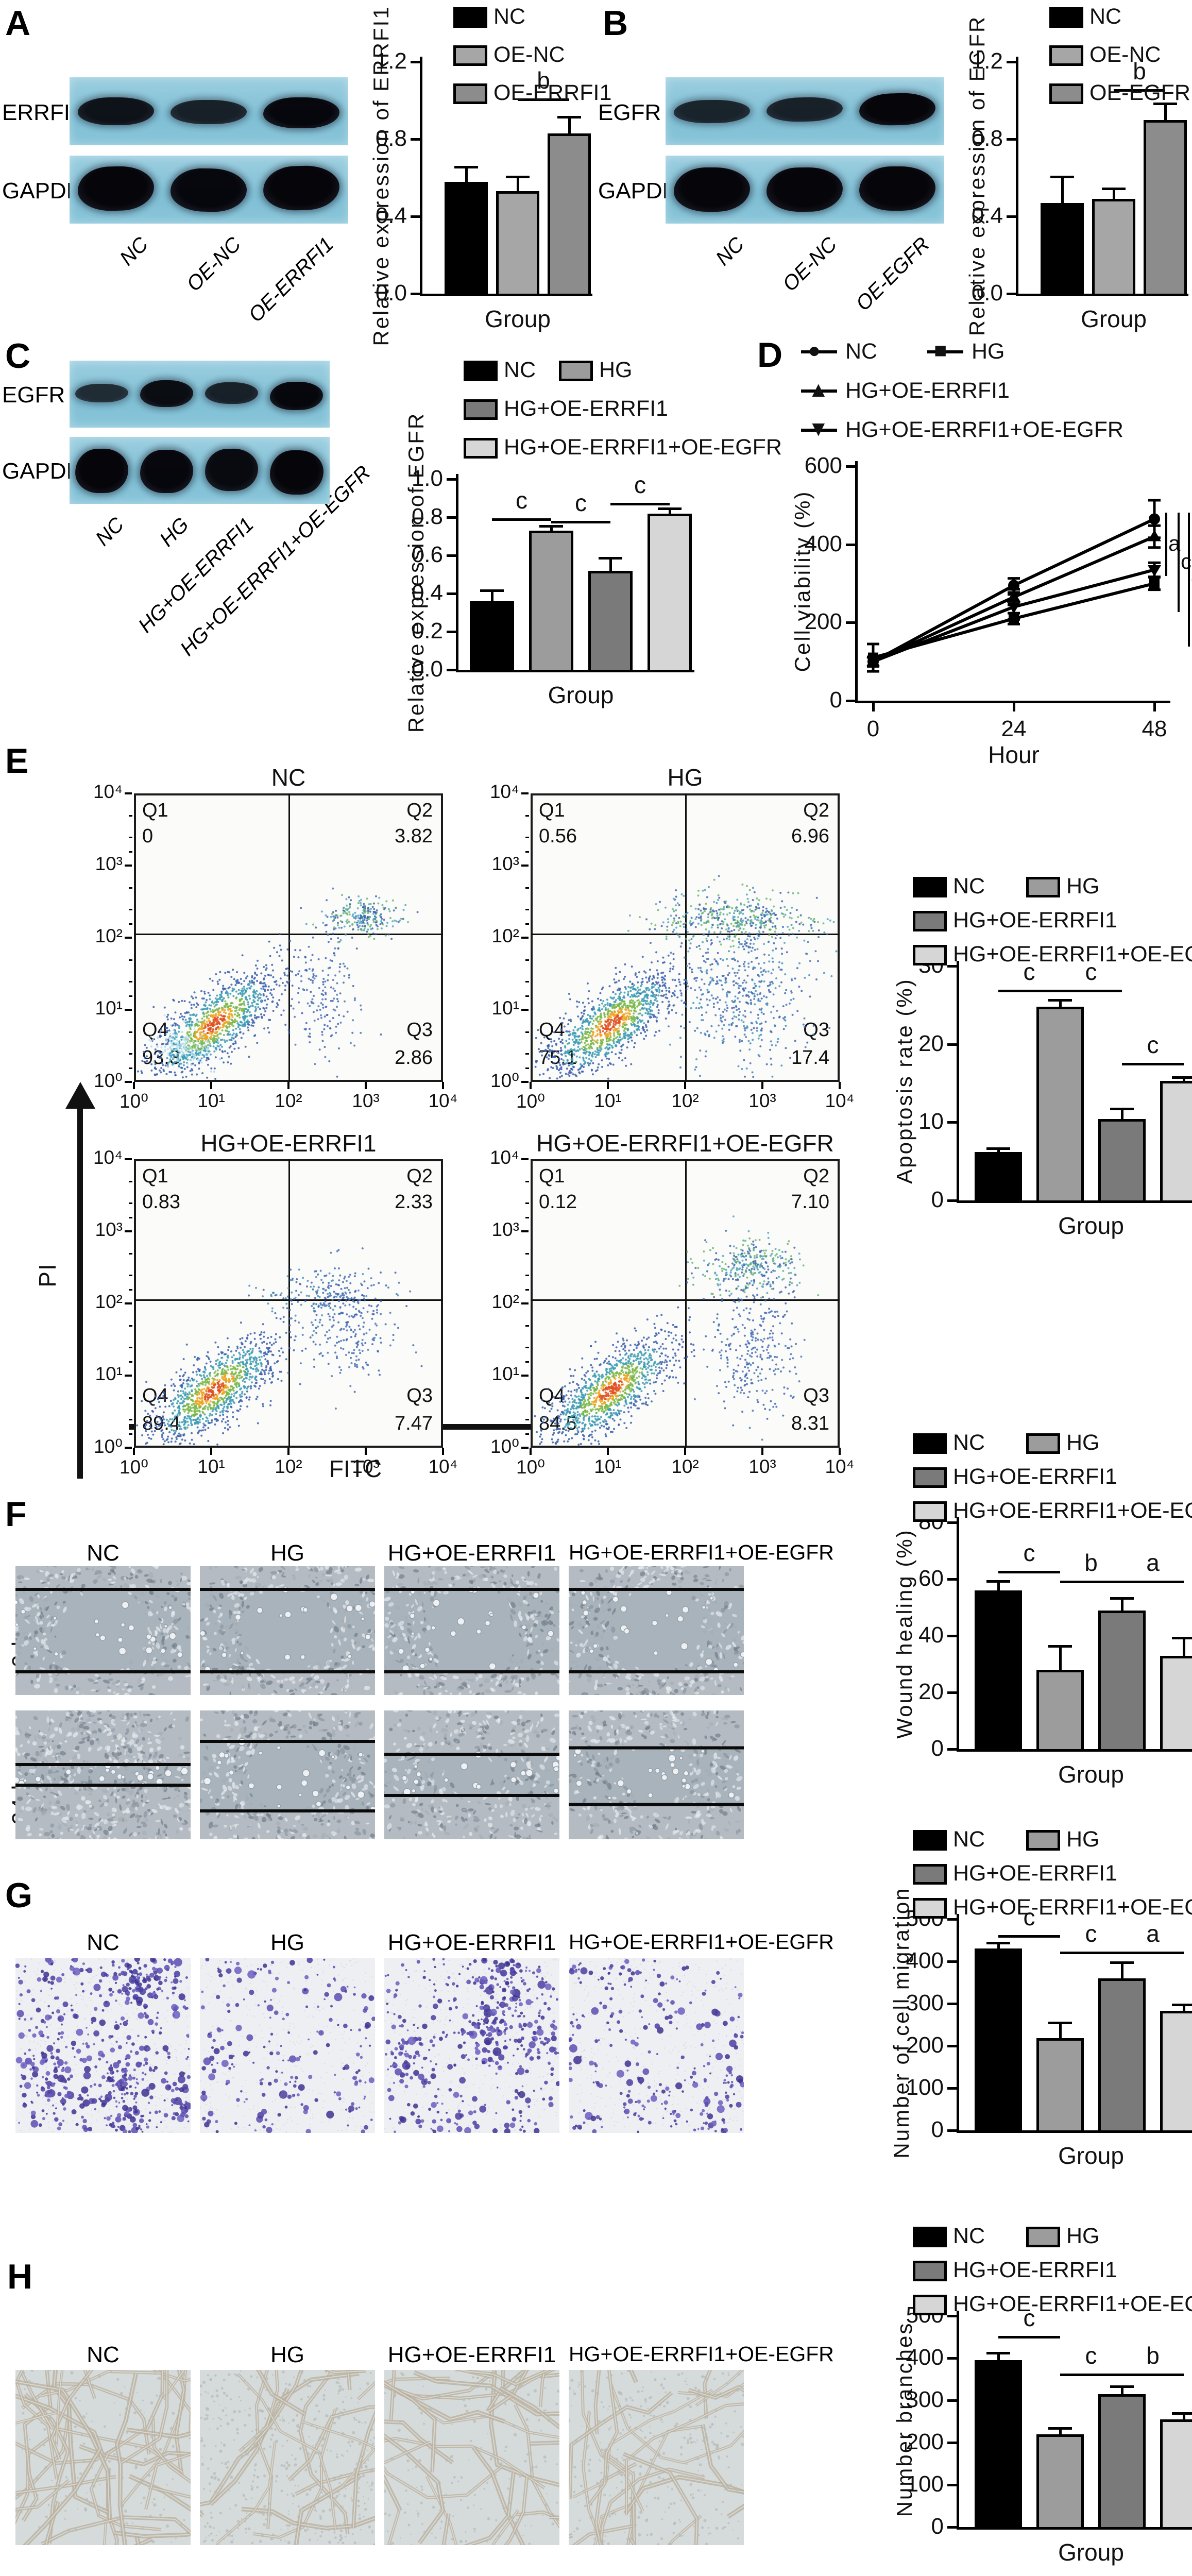  Describe the element at coordinates (278, 984) in the screenshot. I see `scatter-dots` at that location.